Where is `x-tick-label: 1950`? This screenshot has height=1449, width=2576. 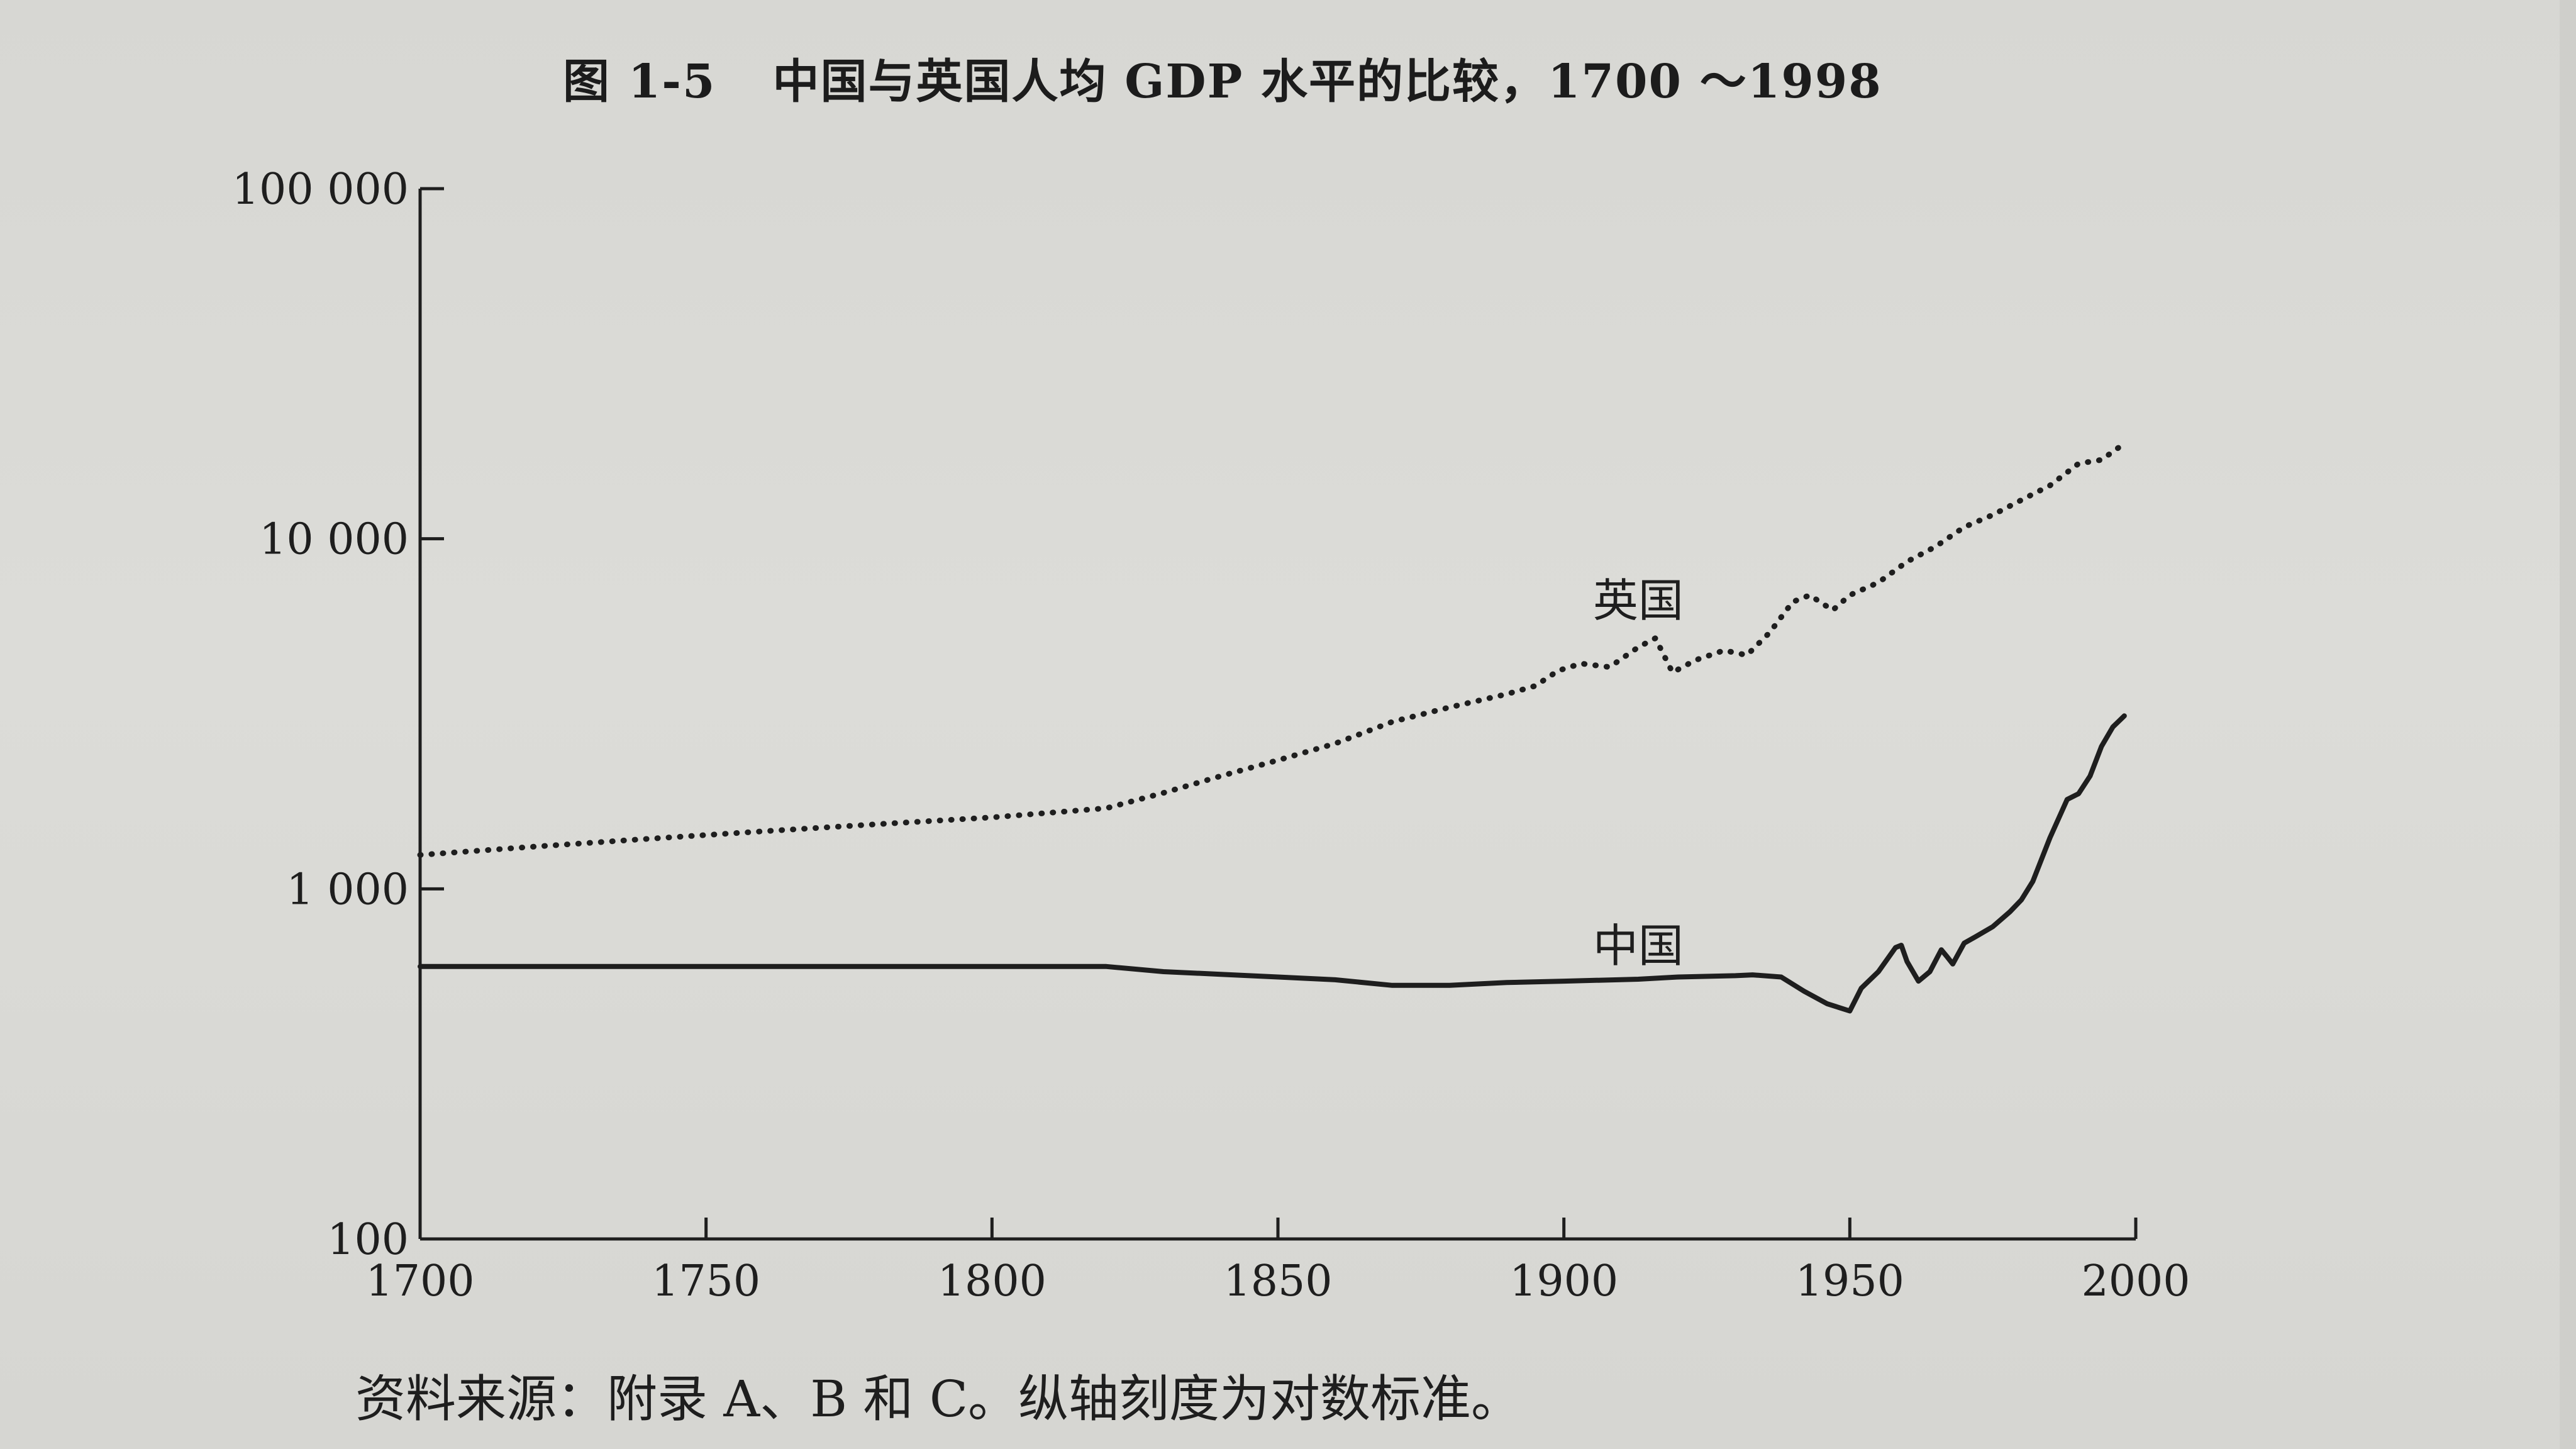 x-tick-label: 1950 is located at coordinates (1850, 1281).